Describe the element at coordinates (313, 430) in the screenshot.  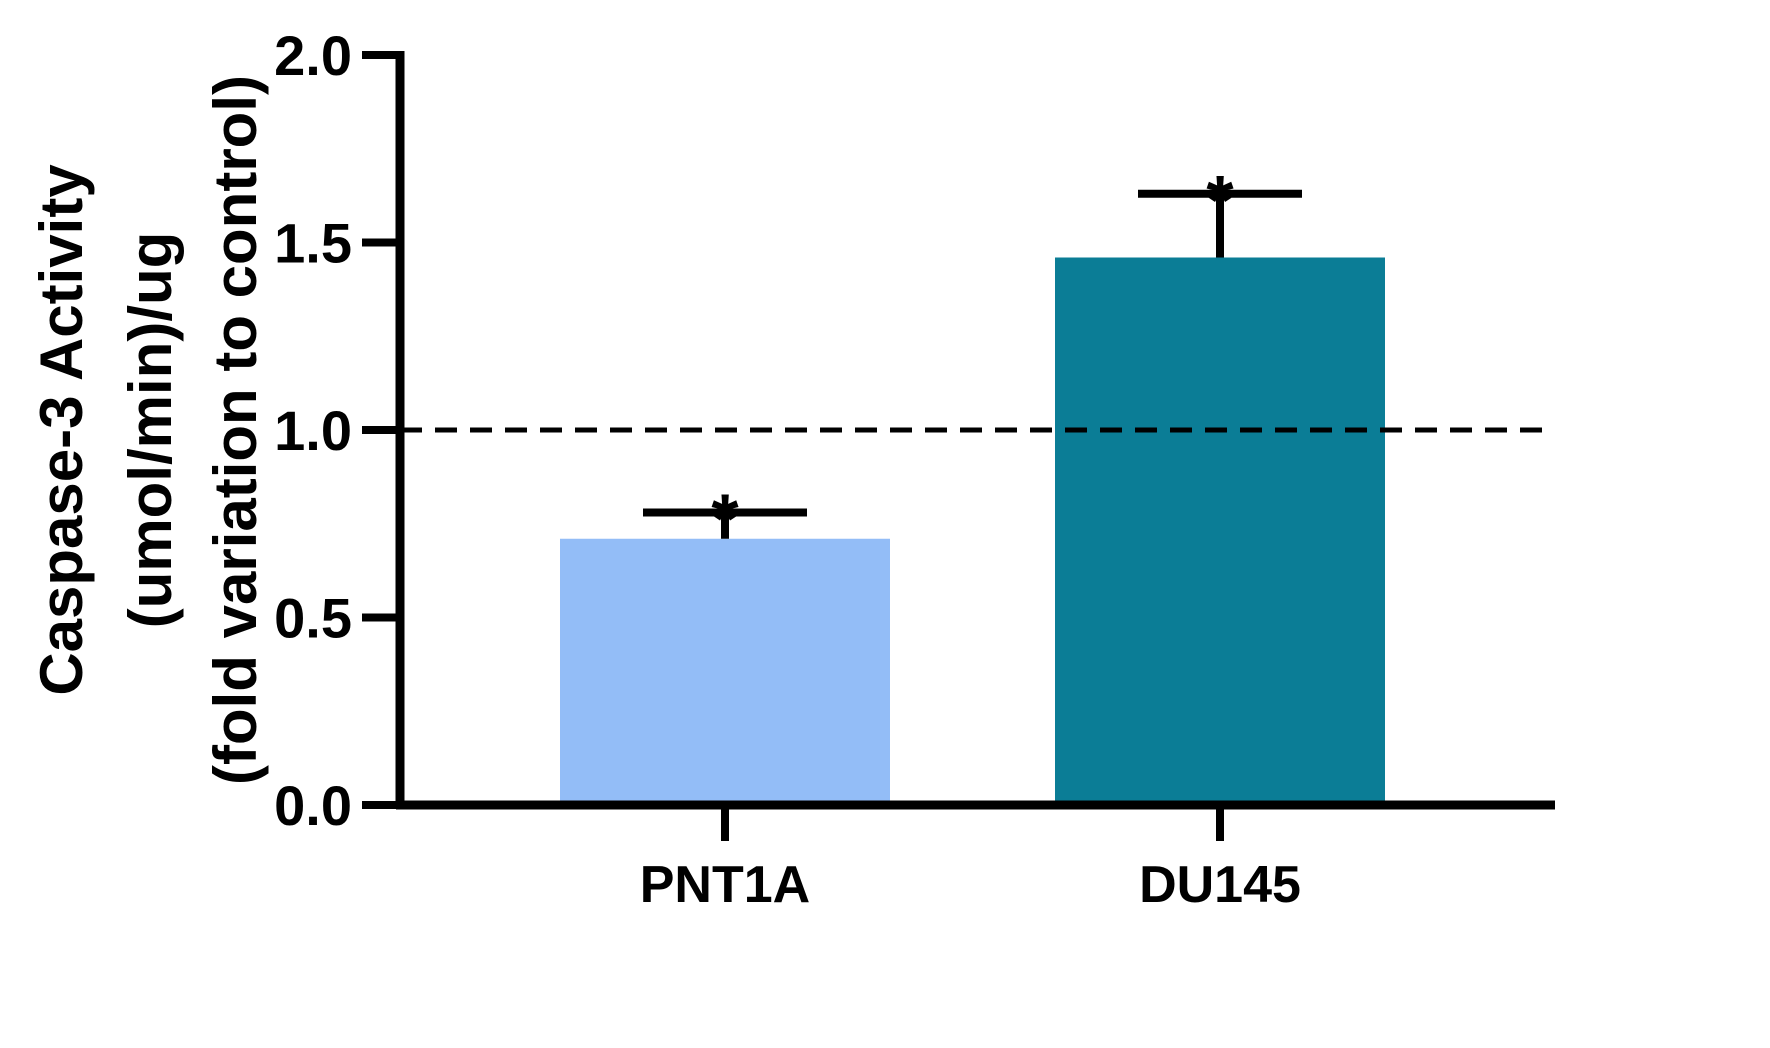
I see `y-tick-label: 1.0` at that location.